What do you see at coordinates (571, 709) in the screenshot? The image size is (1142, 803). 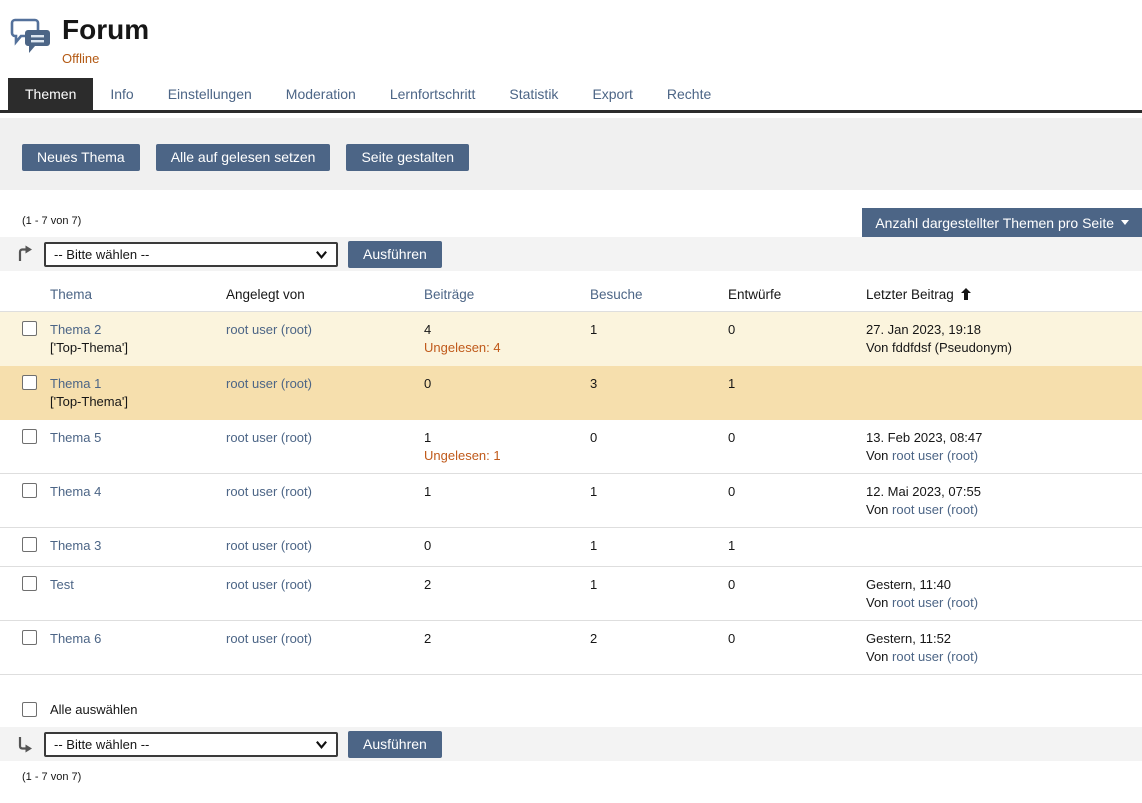 I see `select-all-row: Alle auswählen` at bounding box center [571, 709].